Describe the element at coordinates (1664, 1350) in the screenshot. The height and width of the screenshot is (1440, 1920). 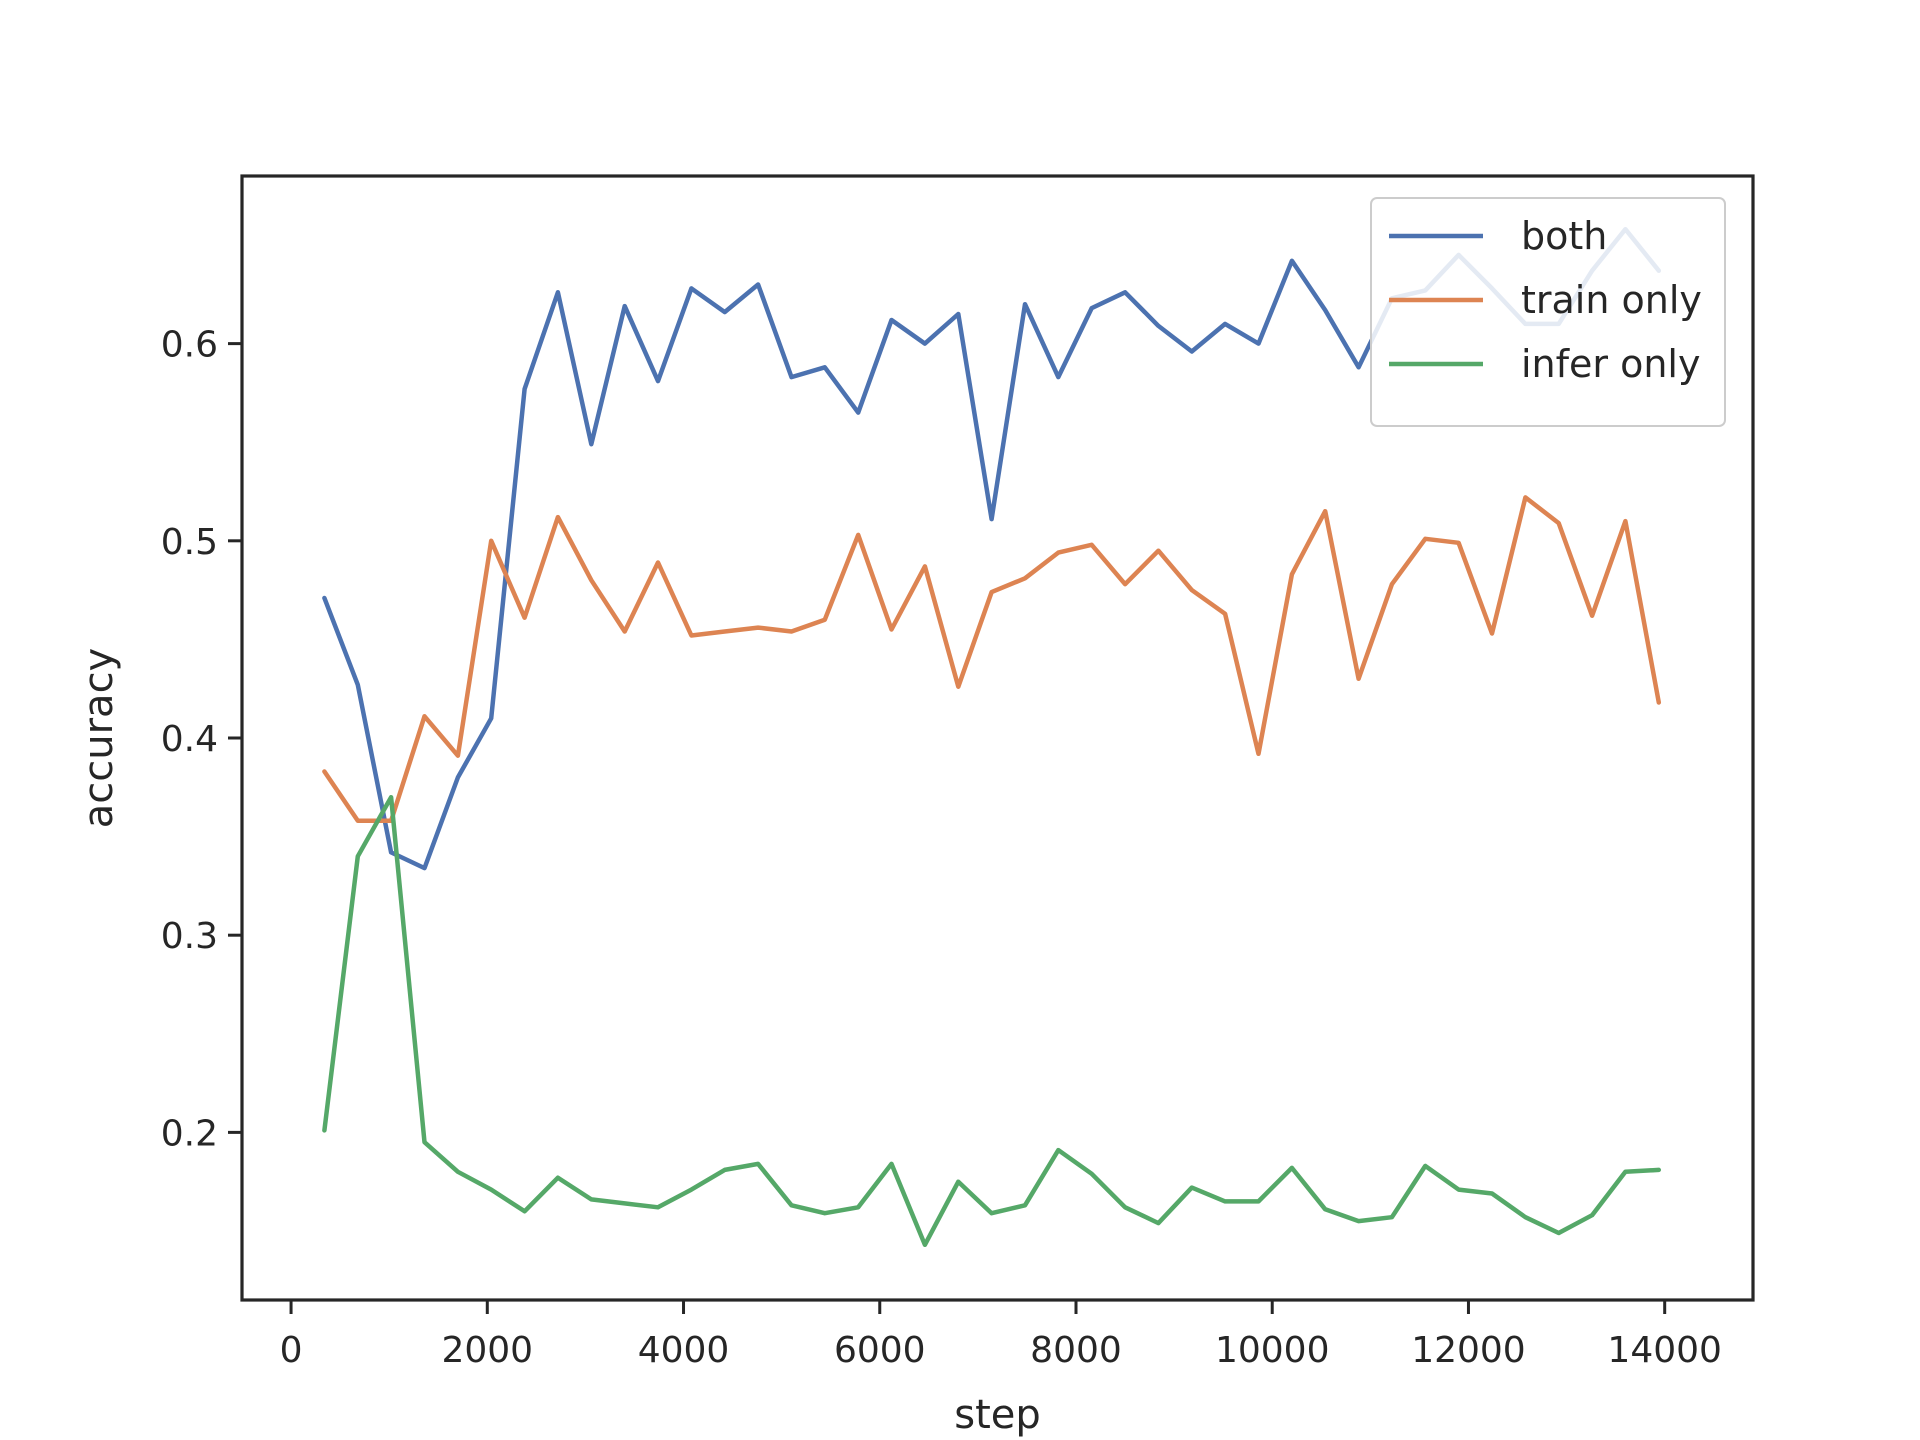
I see `x-tick-label: 14000` at that location.